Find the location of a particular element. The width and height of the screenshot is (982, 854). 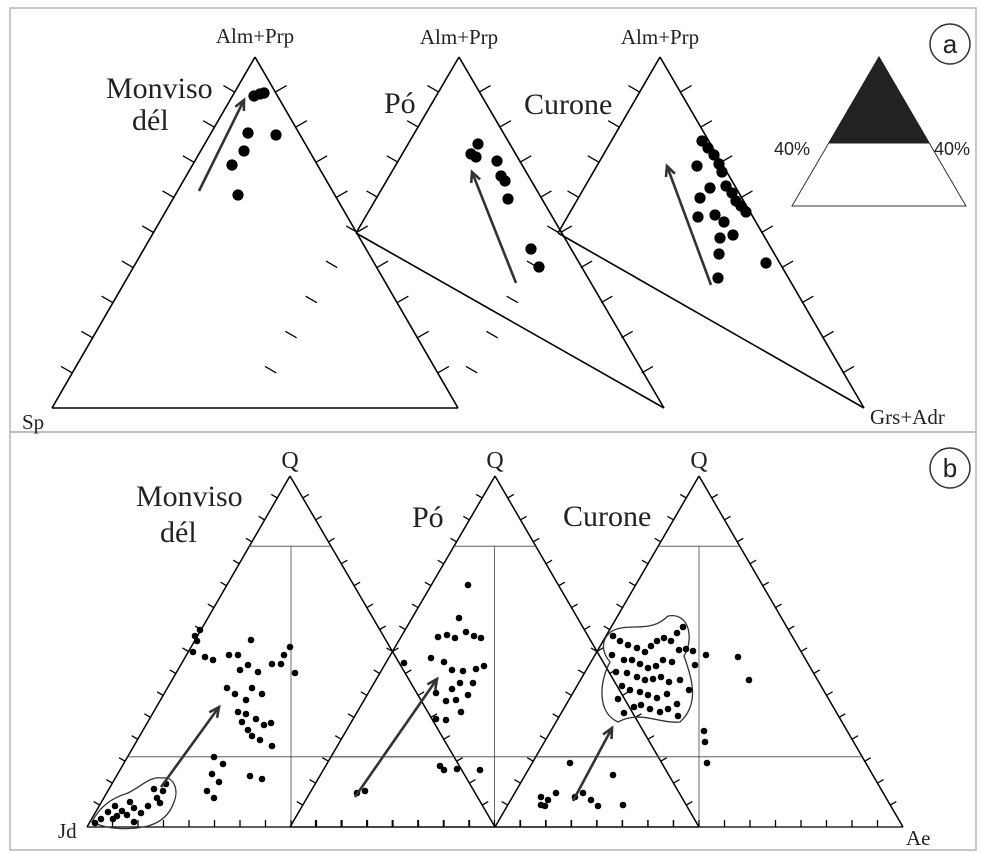

panel-a-title-monviso: Monviso dél is located at coordinates (163, 104).